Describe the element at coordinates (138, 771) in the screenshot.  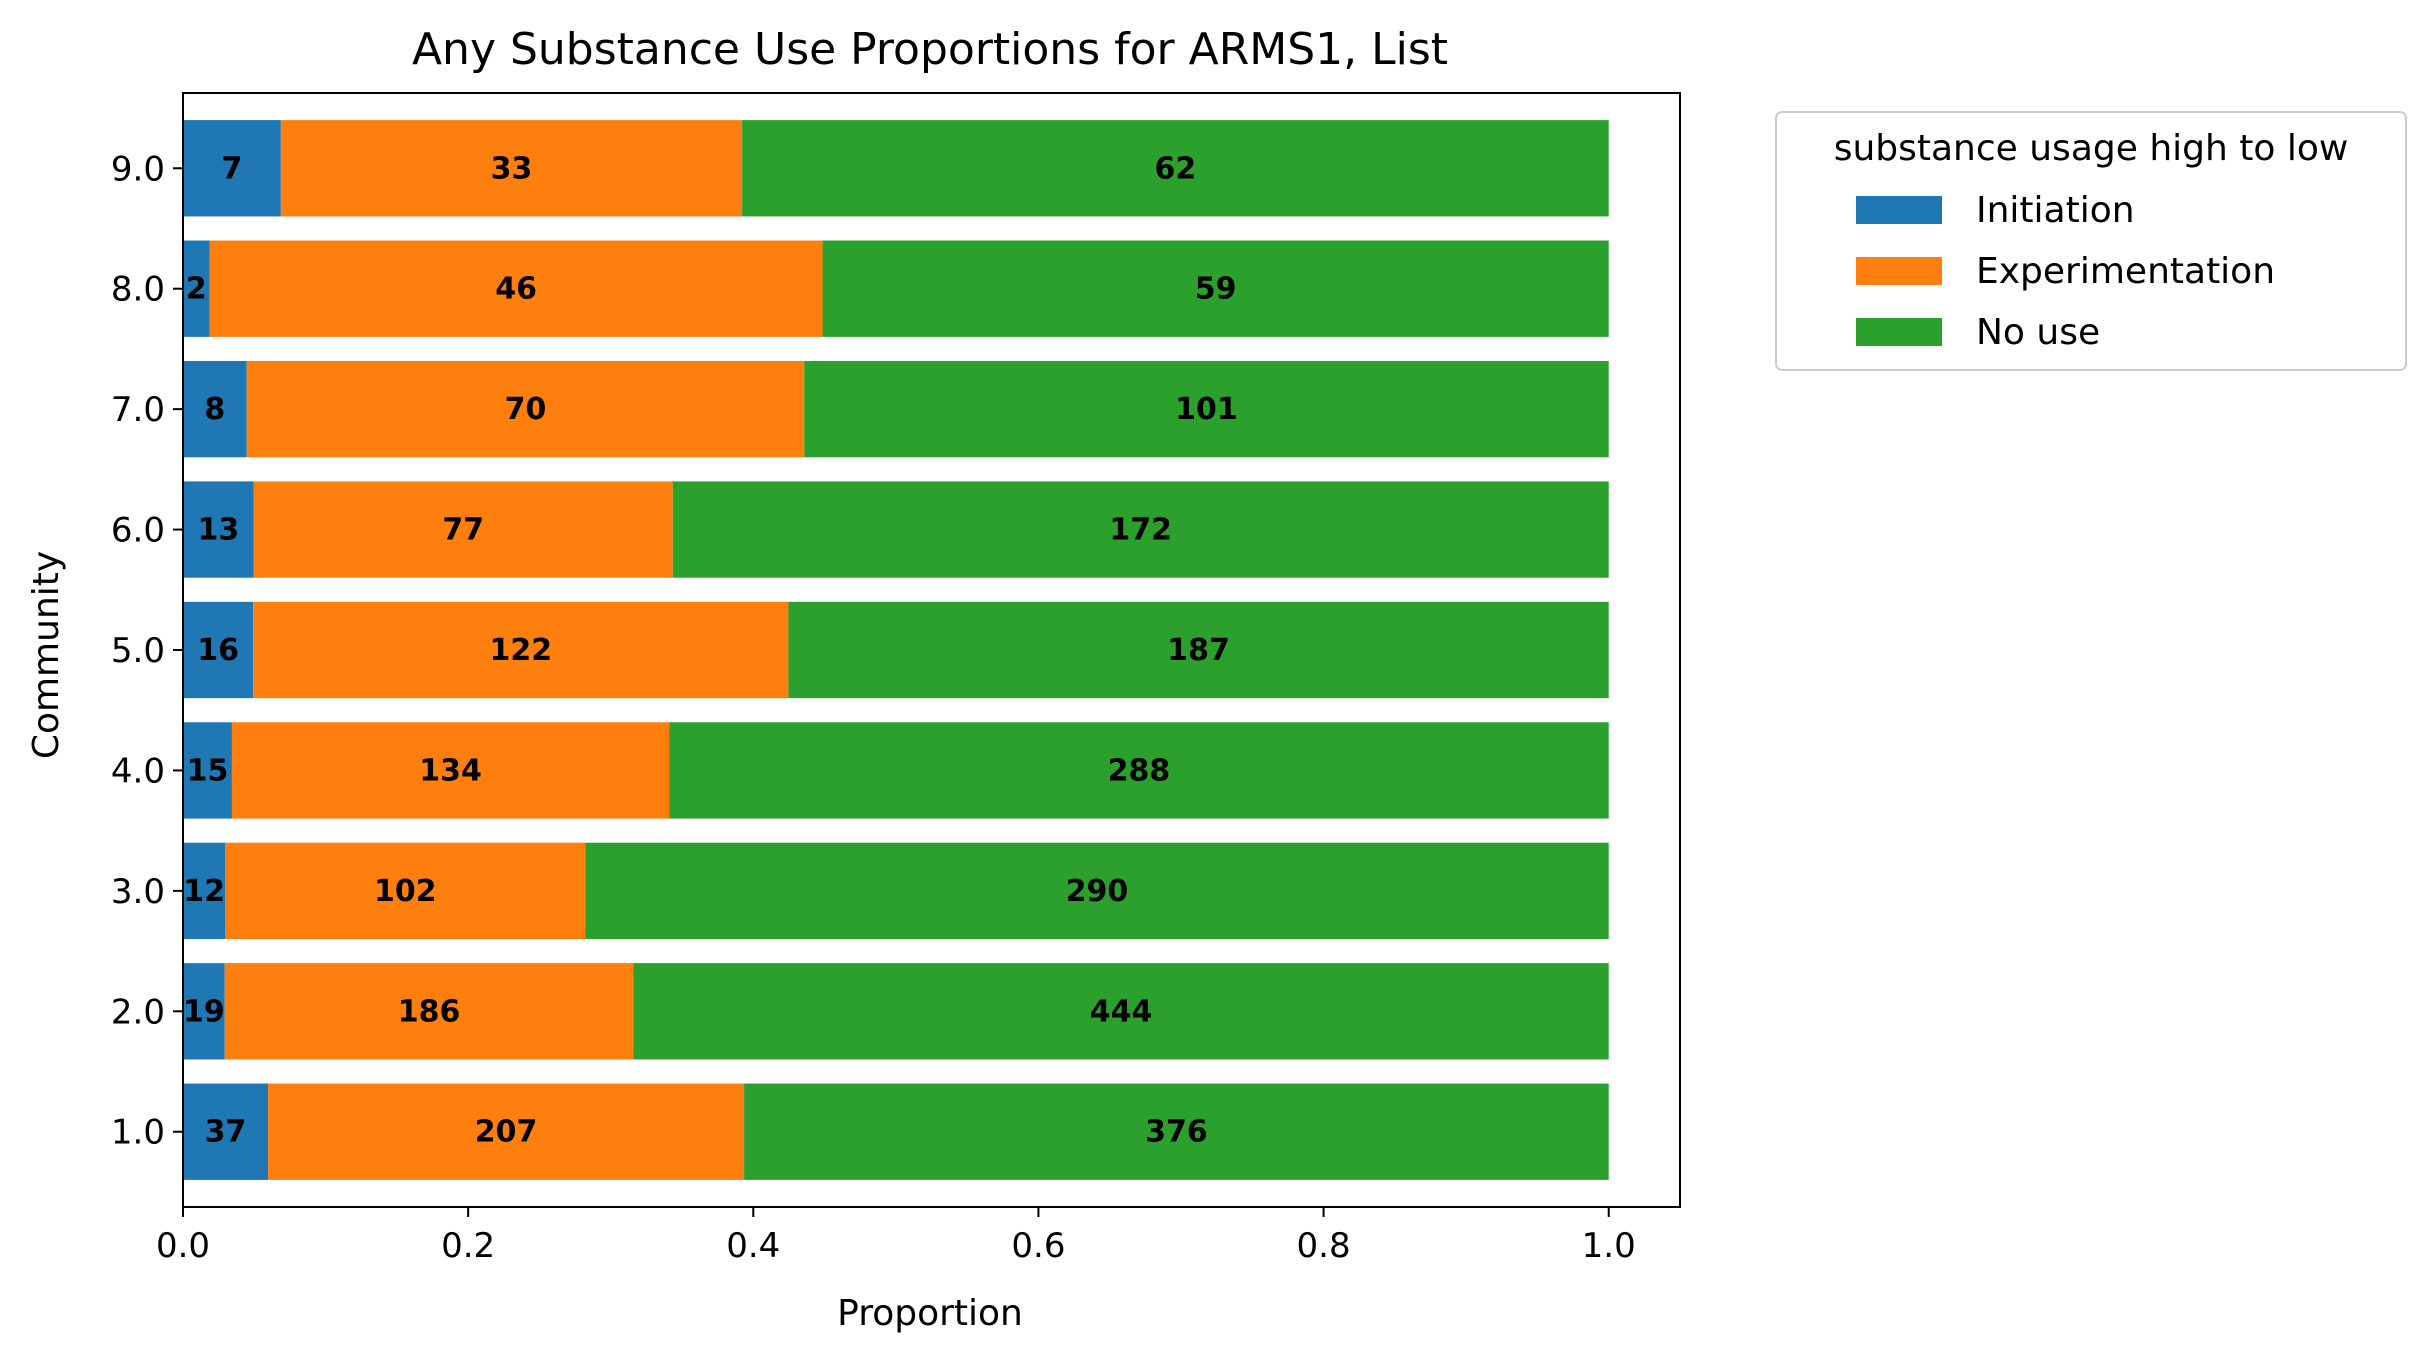
I see `y-tick-label: 4.0` at that location.